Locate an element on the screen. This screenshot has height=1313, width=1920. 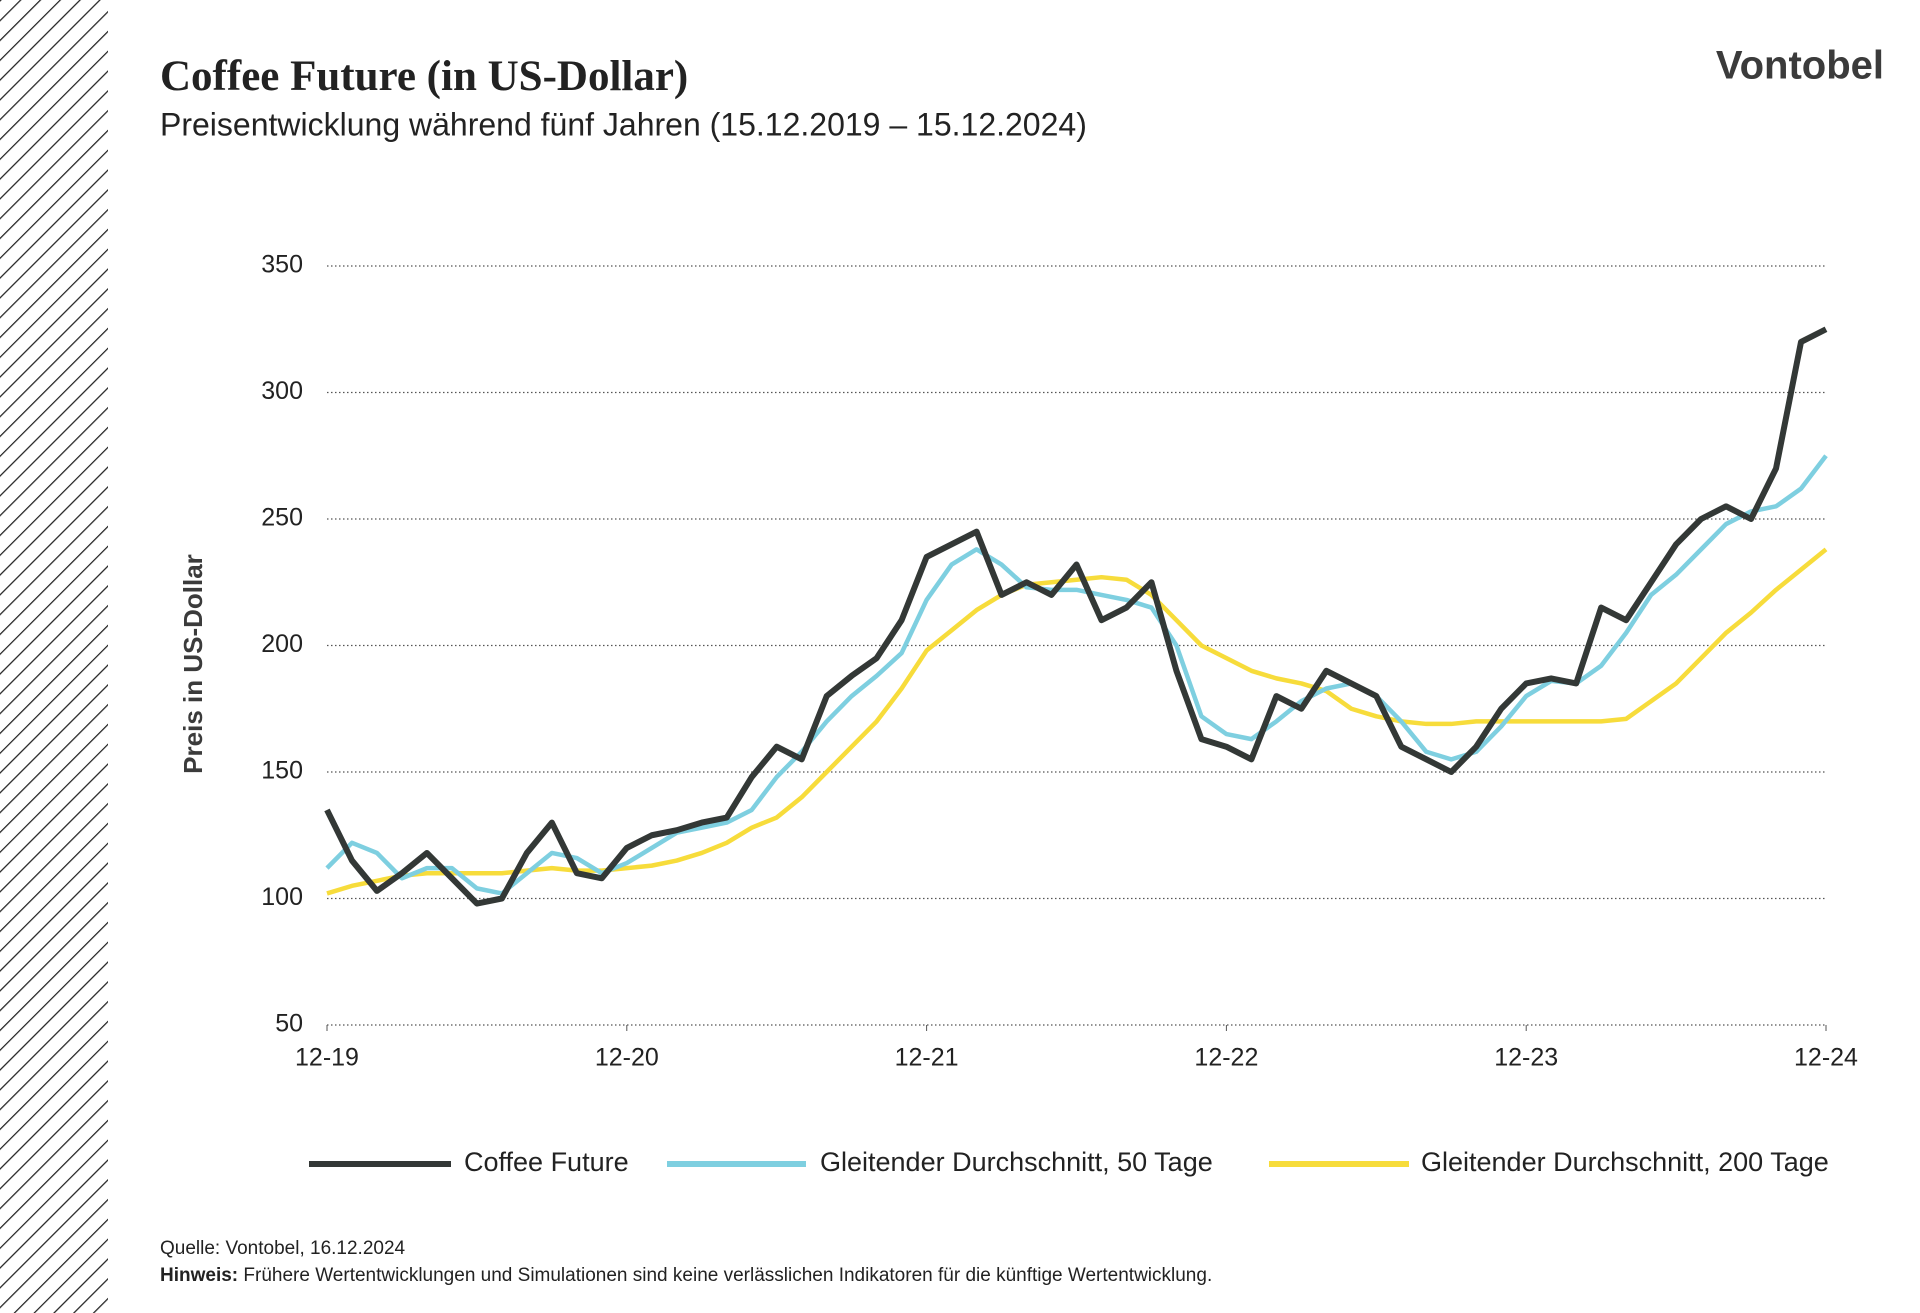
chart-title: Coffee Future (in US-Dollar) is located at coordinates (424, 76).